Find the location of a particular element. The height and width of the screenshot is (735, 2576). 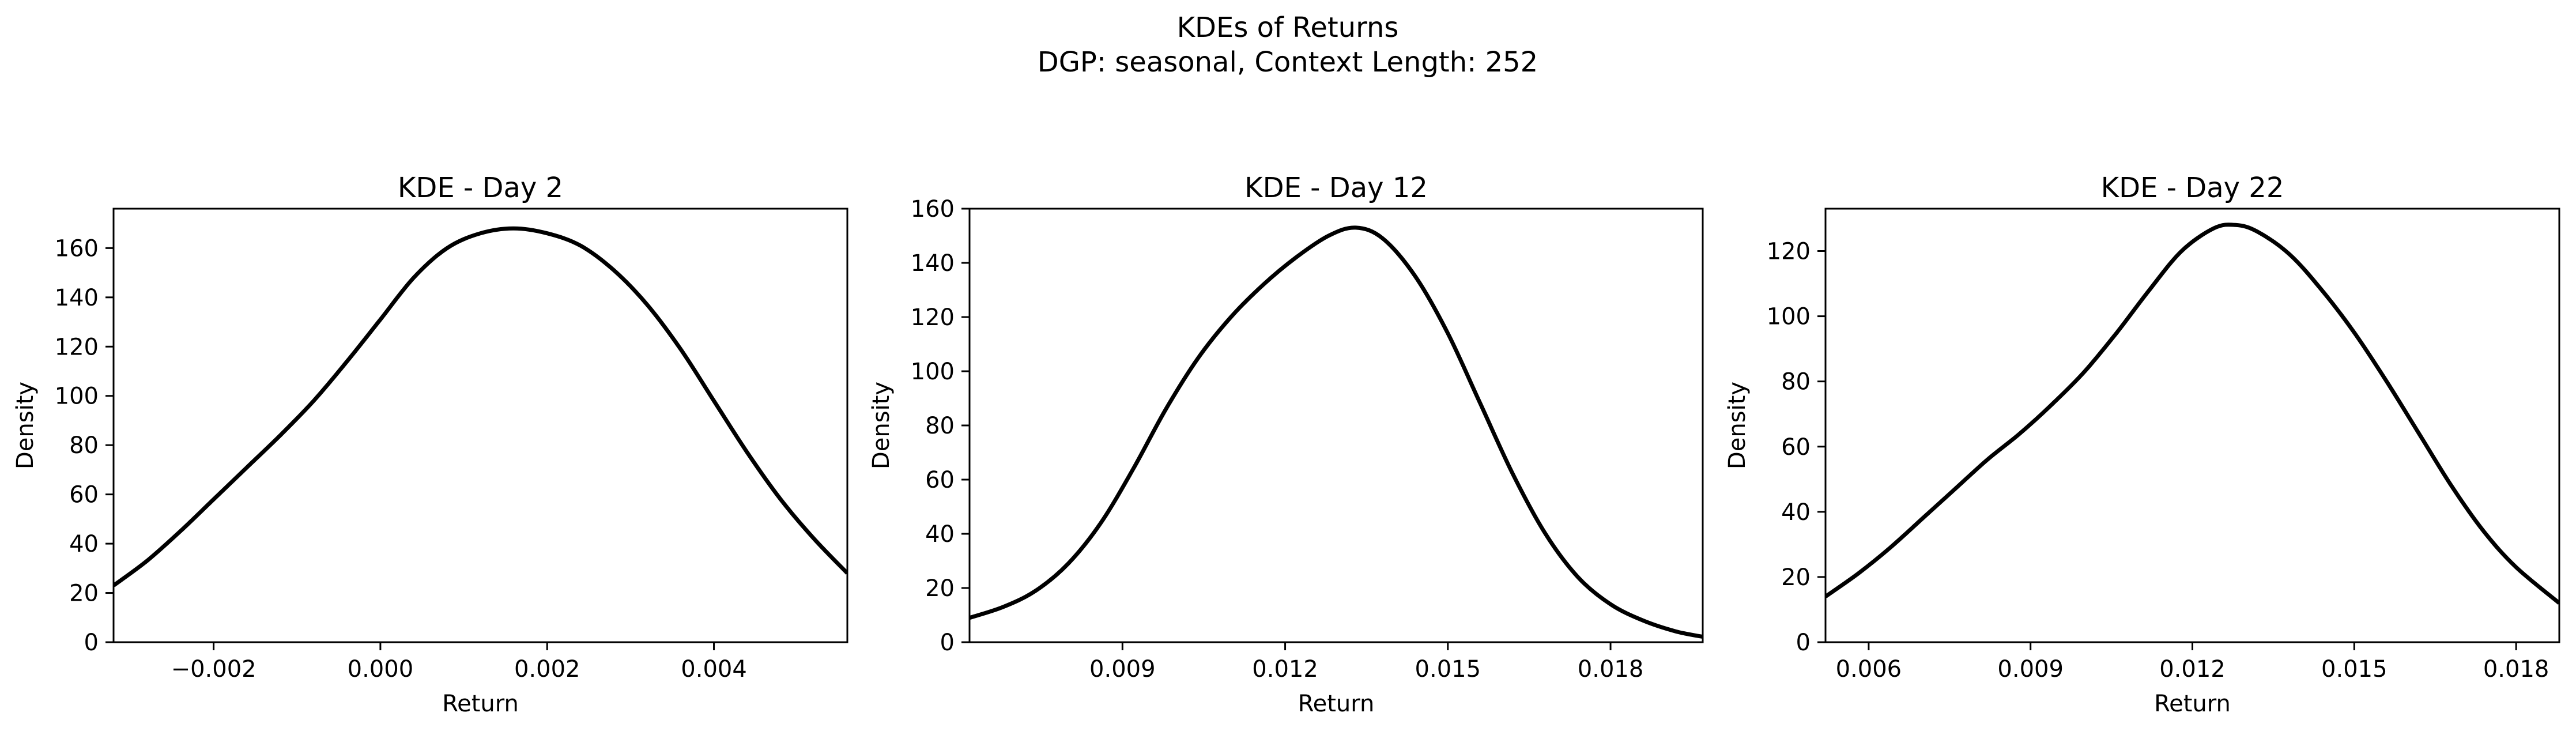

x-tick-label: 0.002 is located at coordinates (547, 669).